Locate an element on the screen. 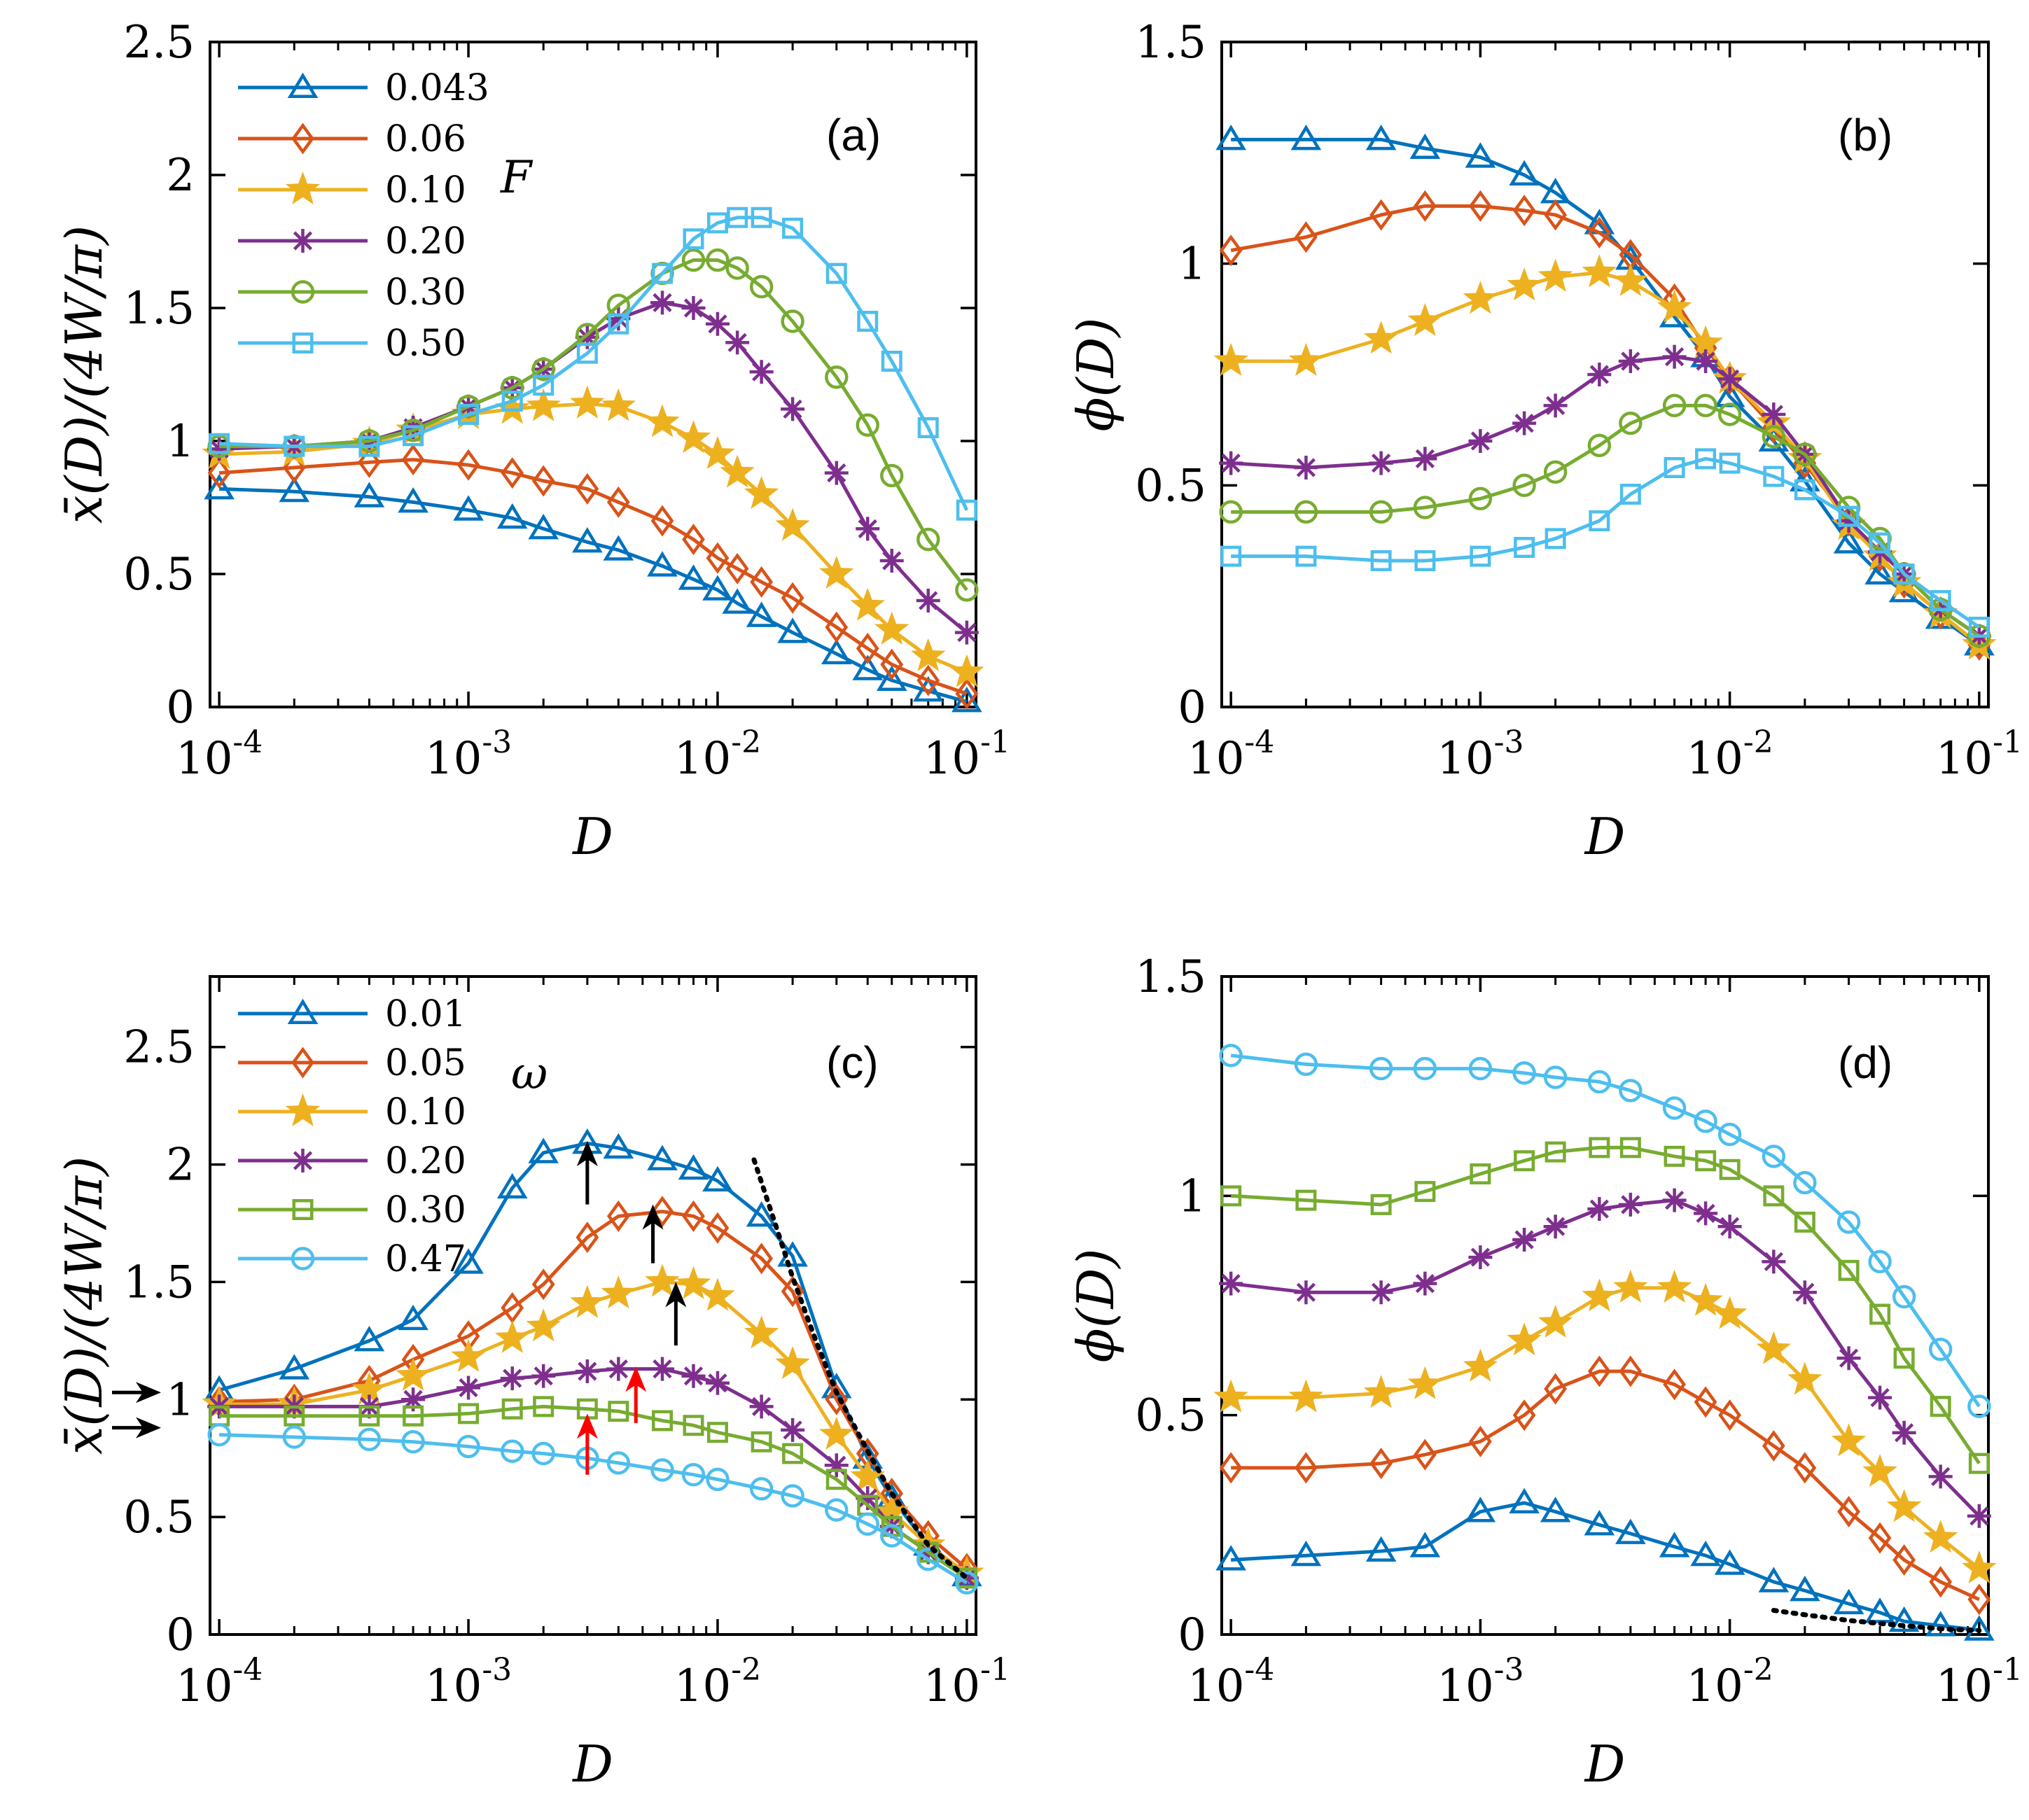 The height and width of the screenshot is (1820, 2029). y-tick-label: 0 is located at coordinates (180, 1635).